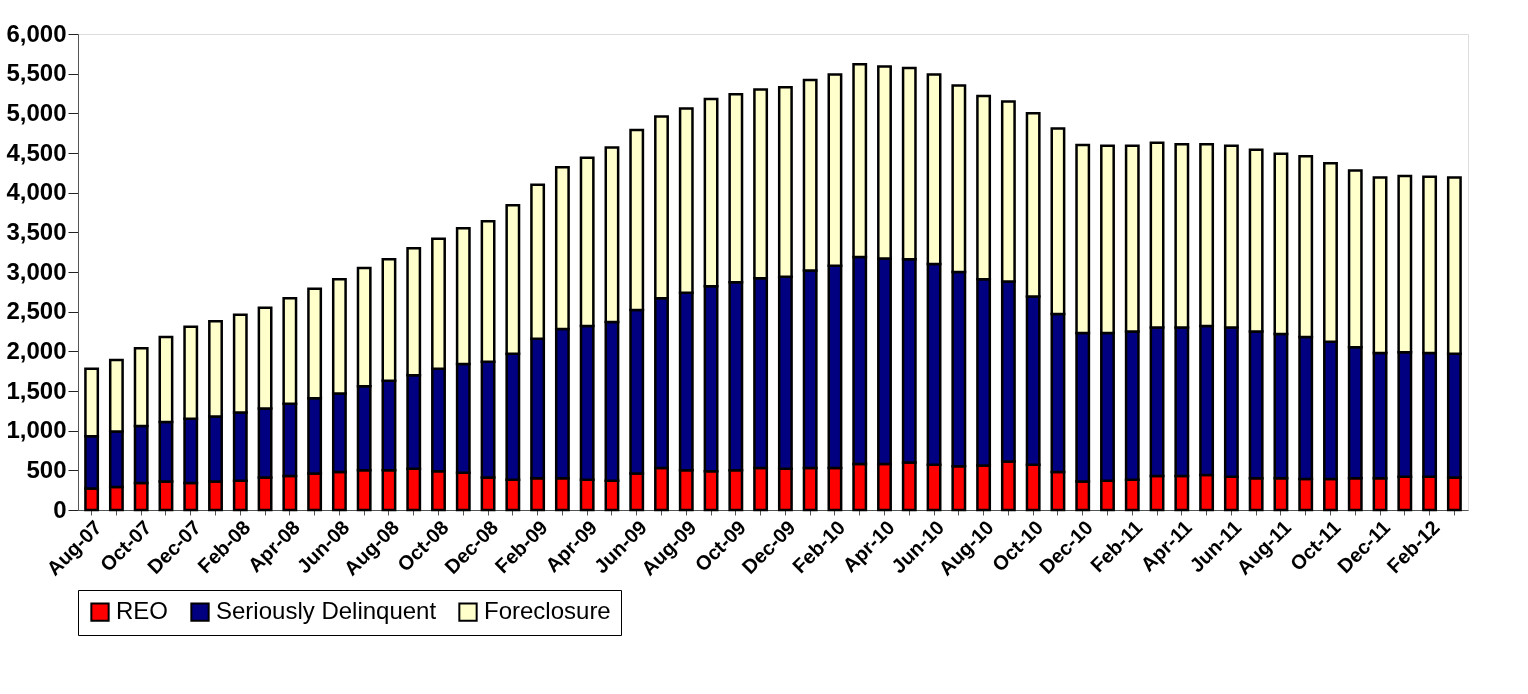  Describe the element at coordinates (36, 430) in the screenshot. I see `y-tick-label: 1,000` at that location.